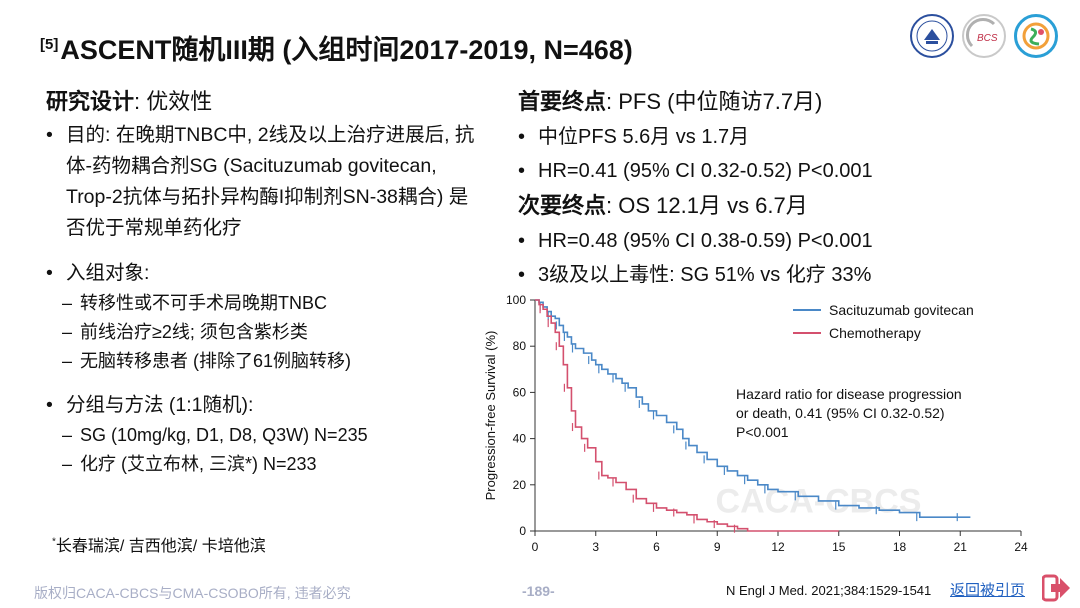 The width and height of the screenshot is (1080, 608). Describe the element at coordinates (900, 547) in the screenshot. I see `x-tick-label: 18` at that location.